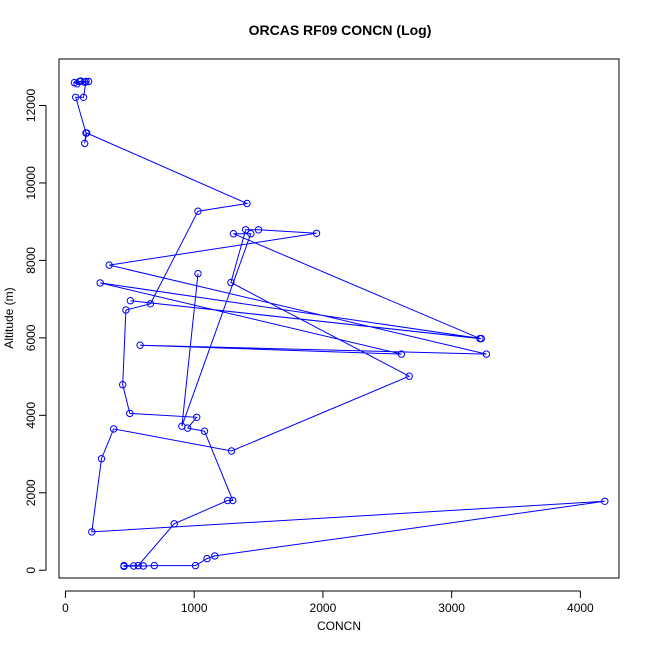 Image resolution: width=650 pixels, height=650 pixels. What do you see at coordinates (339, 626) in the screenshot?
I see `x-axis-title: CONCN` at bounding box center [339, 626].